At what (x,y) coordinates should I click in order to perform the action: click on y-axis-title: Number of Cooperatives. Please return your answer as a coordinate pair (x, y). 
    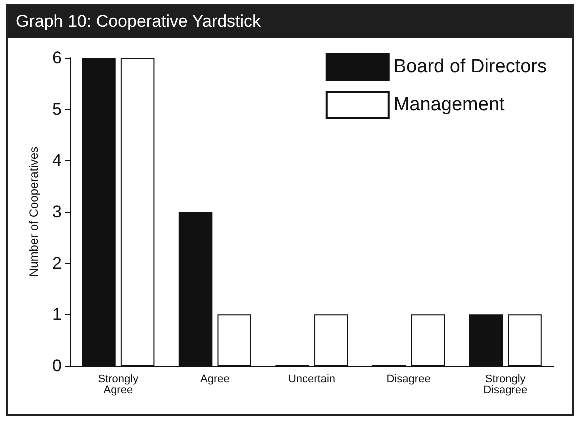
    Looking at the image, I should click on (34, 212).